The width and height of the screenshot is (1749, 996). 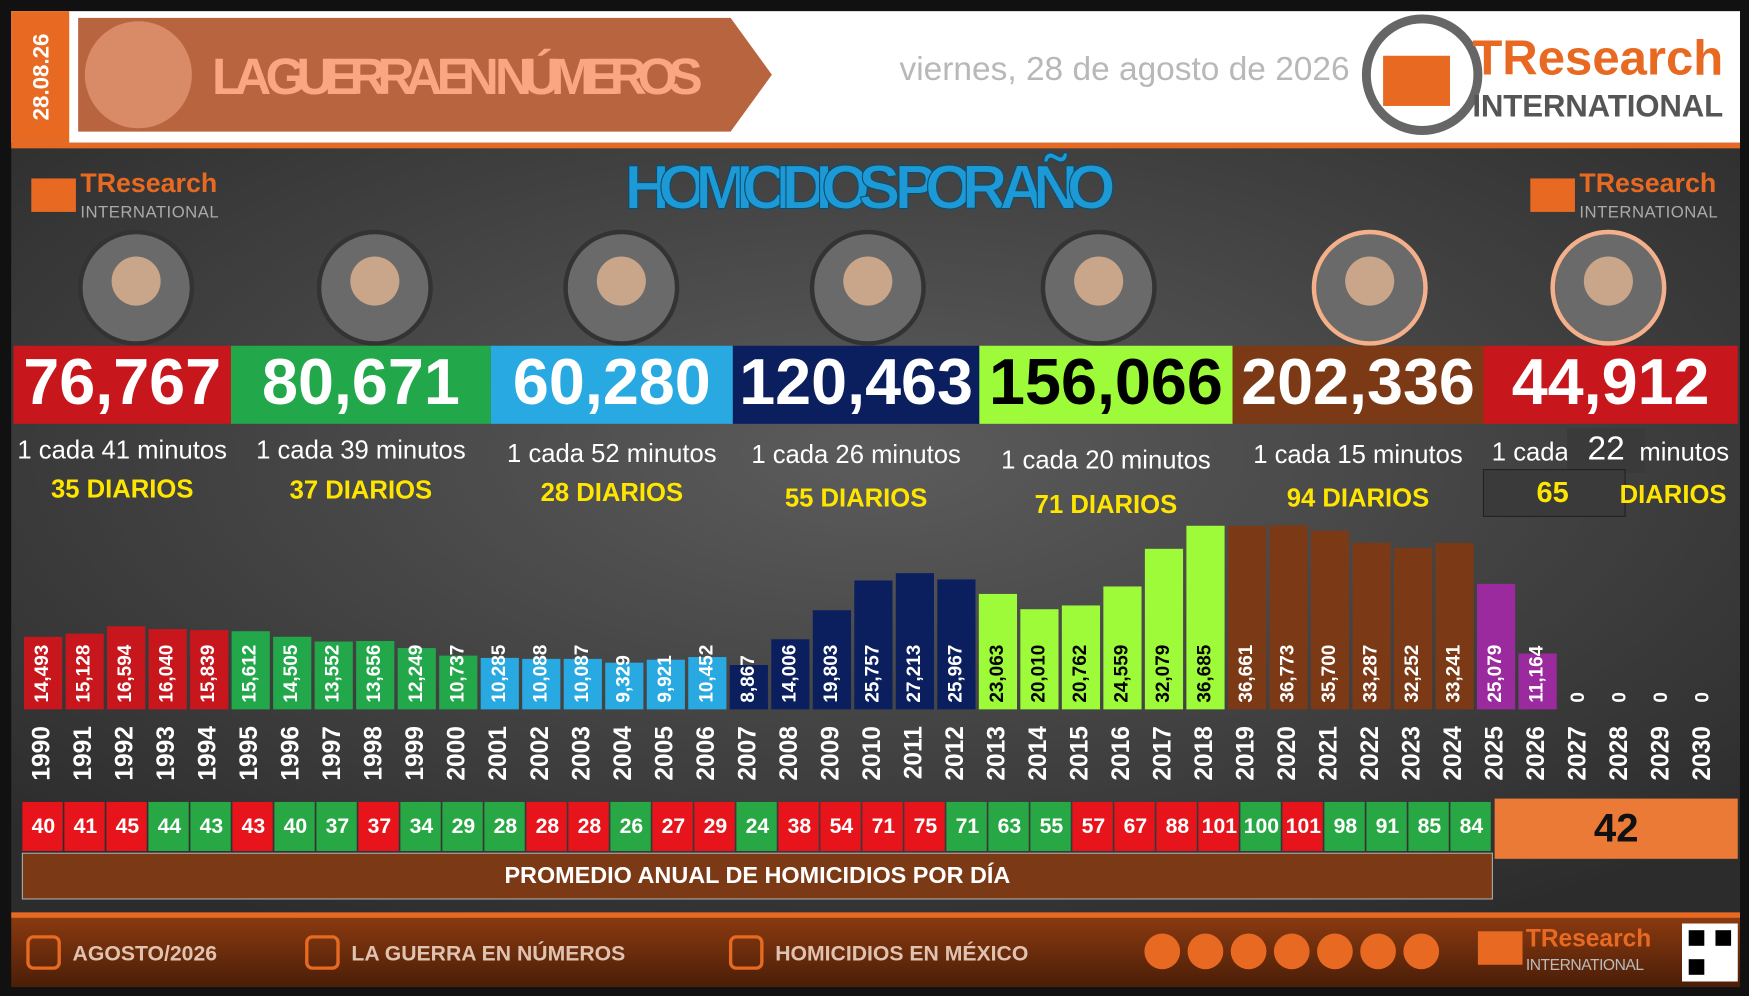 What do you see at coordinates (457, 76) in the screenshot?
I see `header-title: LA GUERRA EN NÚMEROS` at bounding box center [457, 76].